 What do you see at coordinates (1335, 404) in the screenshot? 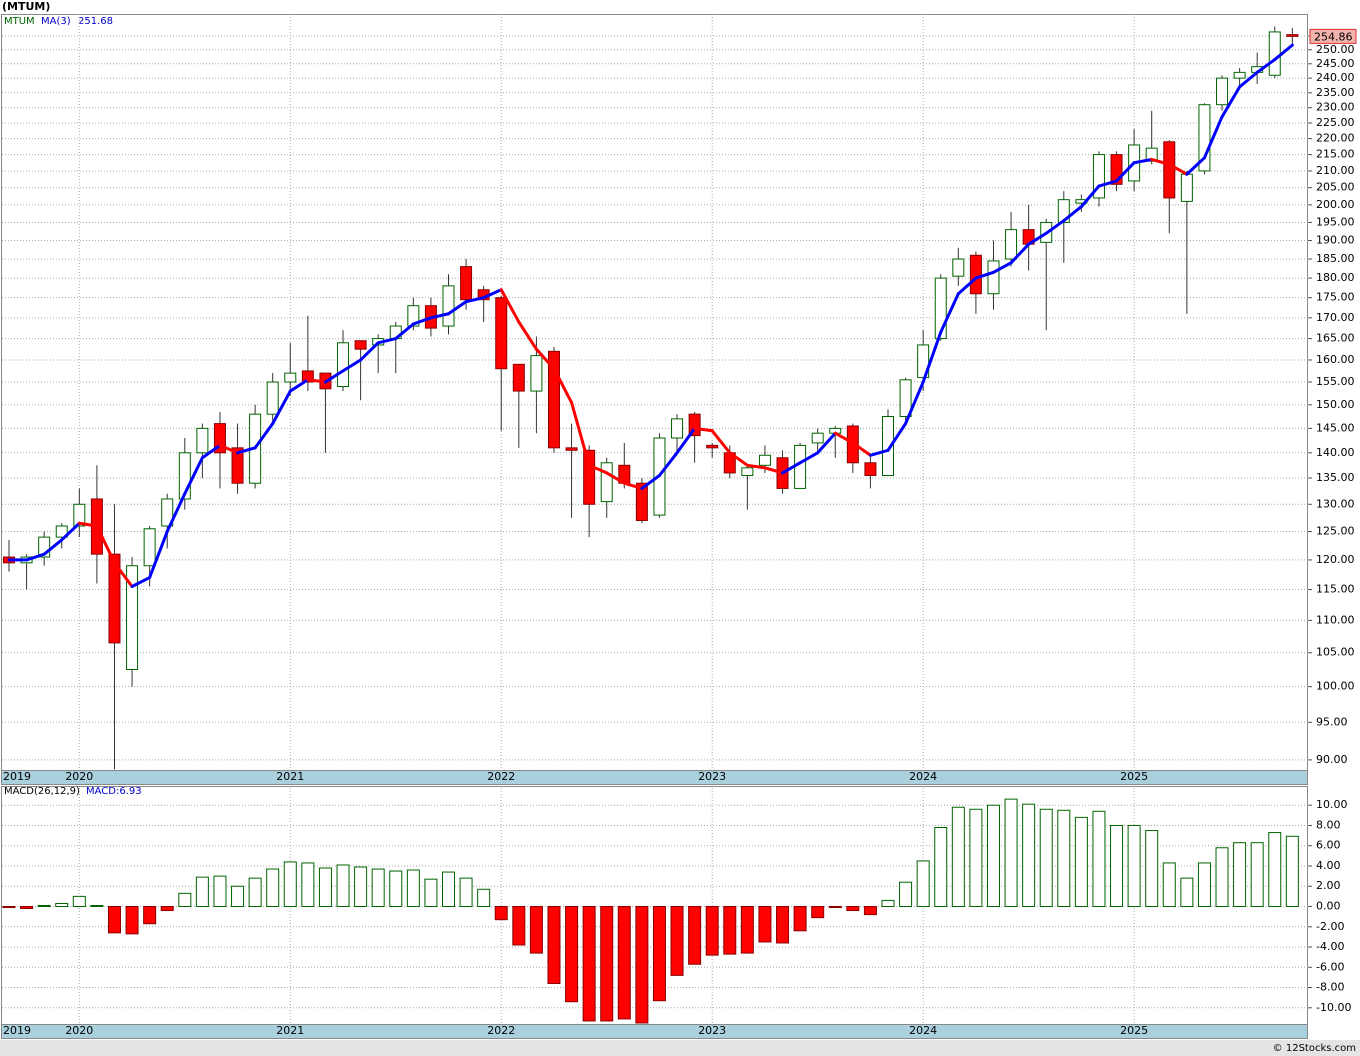
I see `y-tick-label: 150.00` at bounding box center [1335, 404].